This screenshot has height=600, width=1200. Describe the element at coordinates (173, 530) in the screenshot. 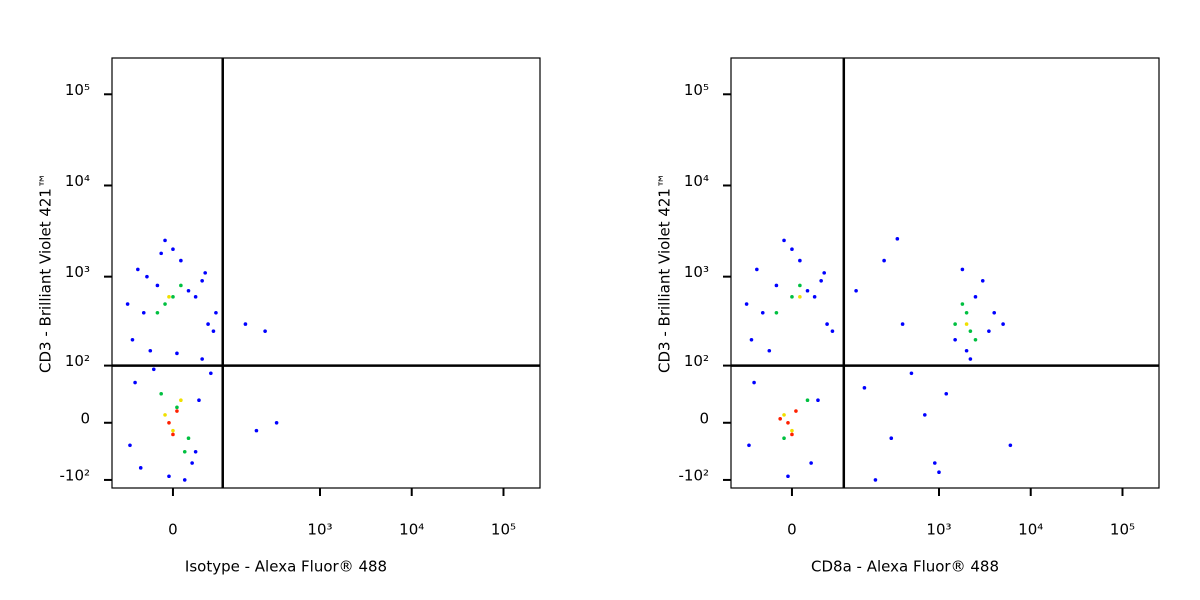

I see `x-tick-label: 0` at that location.